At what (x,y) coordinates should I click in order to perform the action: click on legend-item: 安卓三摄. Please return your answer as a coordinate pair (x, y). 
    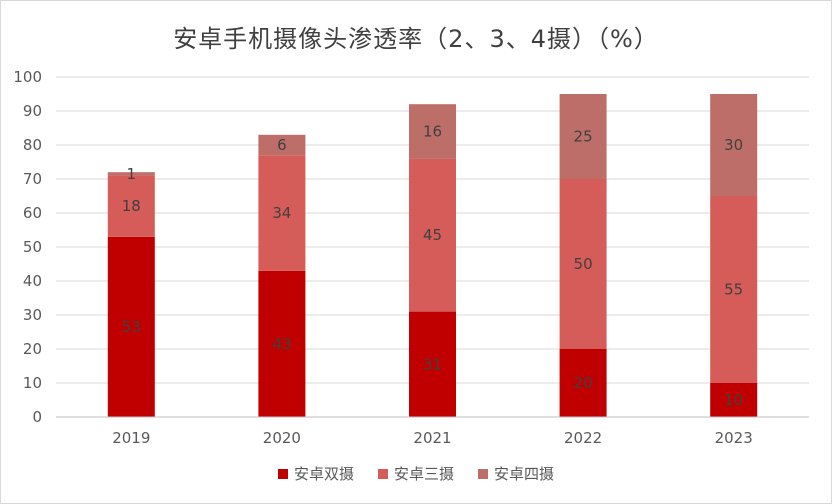
    Looking at the image, I should click on (415, 473).